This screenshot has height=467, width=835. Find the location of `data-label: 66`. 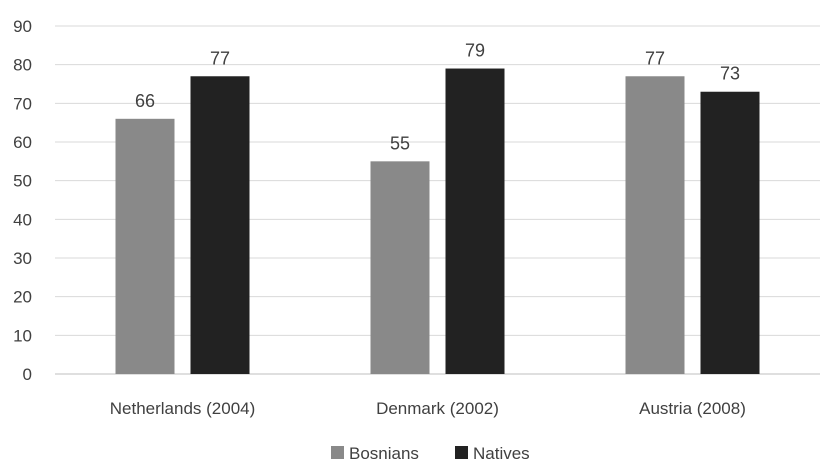

data-label: 66 is located at coordinates (145, 101).